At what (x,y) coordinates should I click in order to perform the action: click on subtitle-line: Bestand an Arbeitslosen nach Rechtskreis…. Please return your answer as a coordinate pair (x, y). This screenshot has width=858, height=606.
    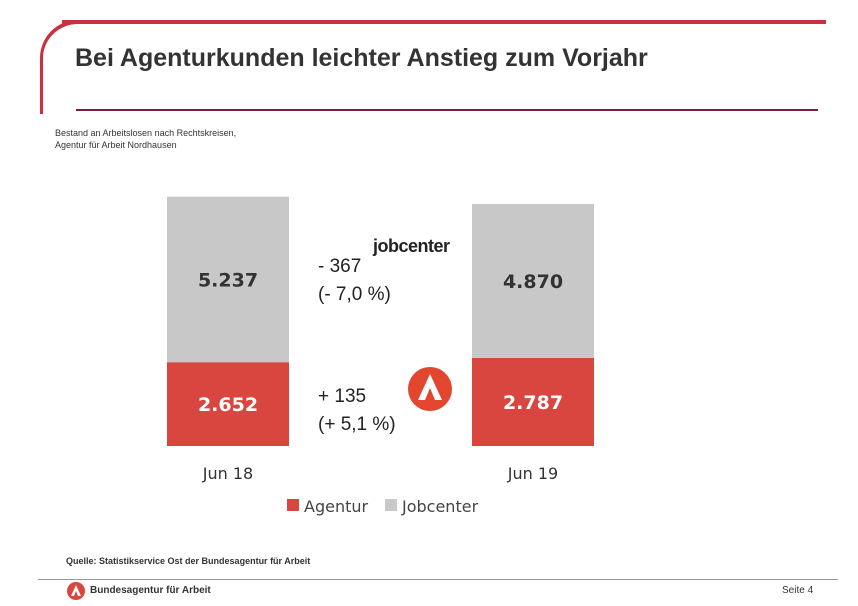
    Looking at the image, I should click on (146, 133).